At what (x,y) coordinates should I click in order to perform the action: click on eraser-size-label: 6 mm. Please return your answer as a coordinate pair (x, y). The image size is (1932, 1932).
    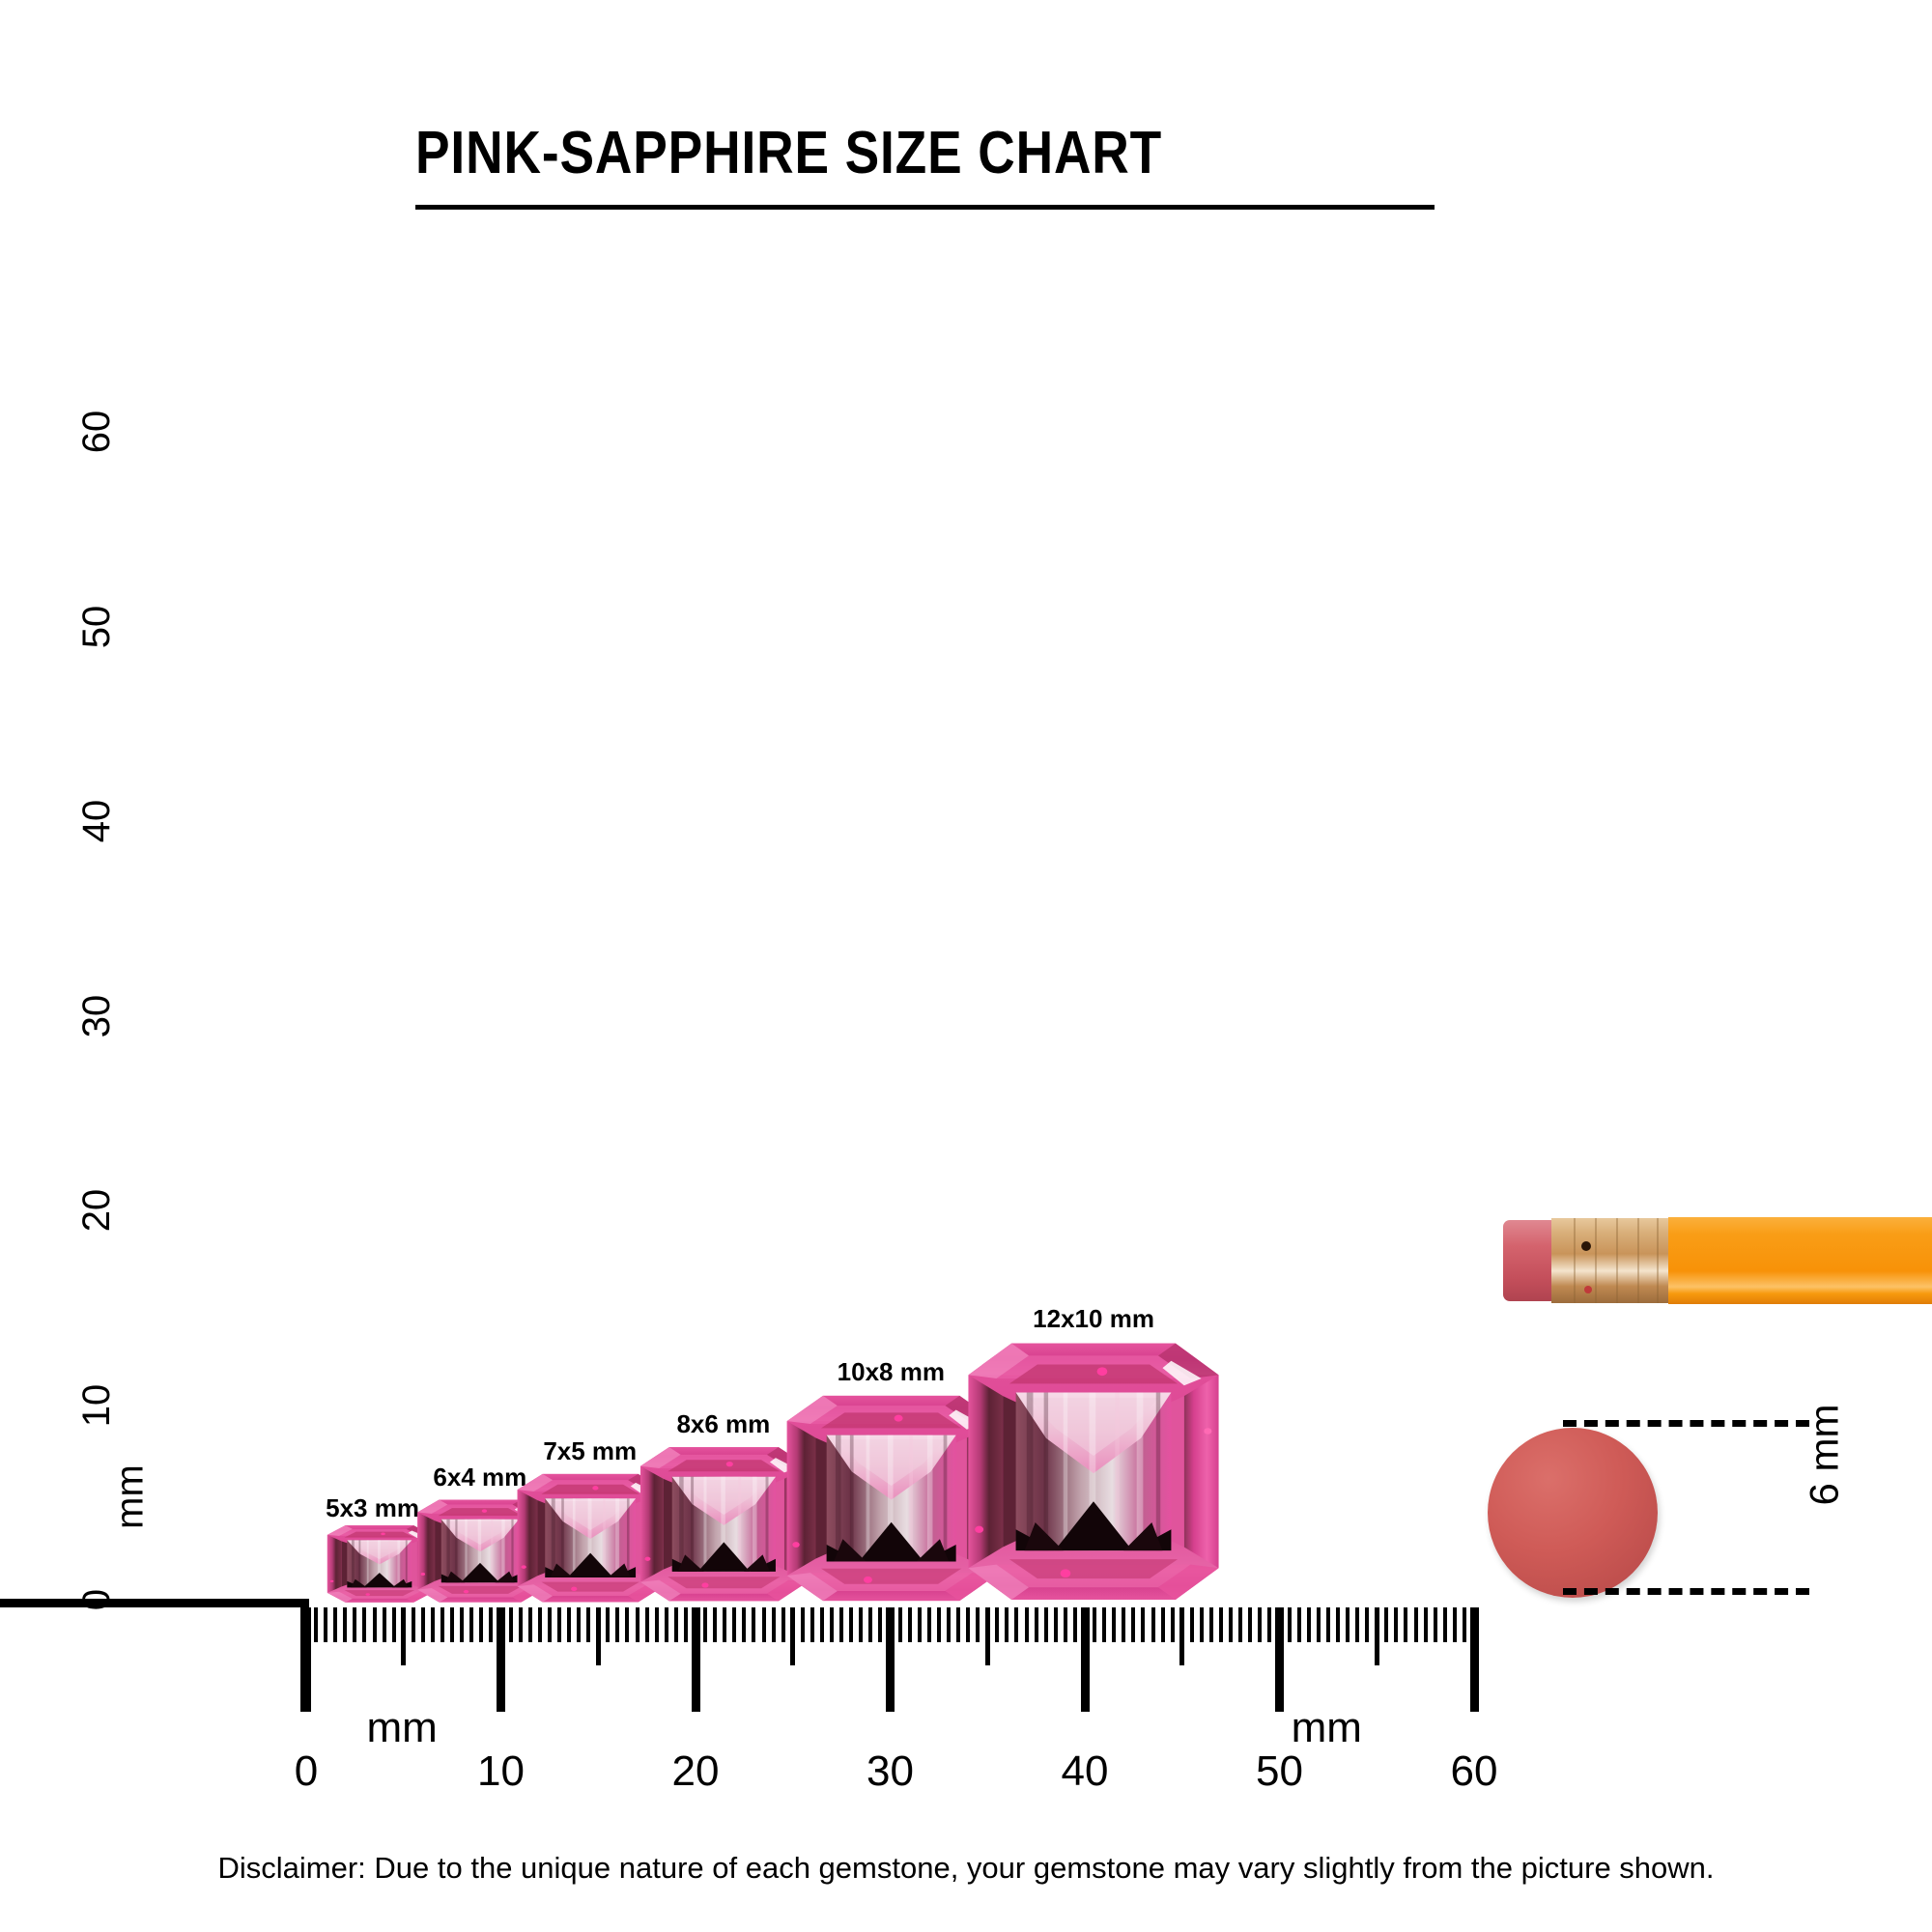
    Looking at the image, I should click on (1824, 1455).